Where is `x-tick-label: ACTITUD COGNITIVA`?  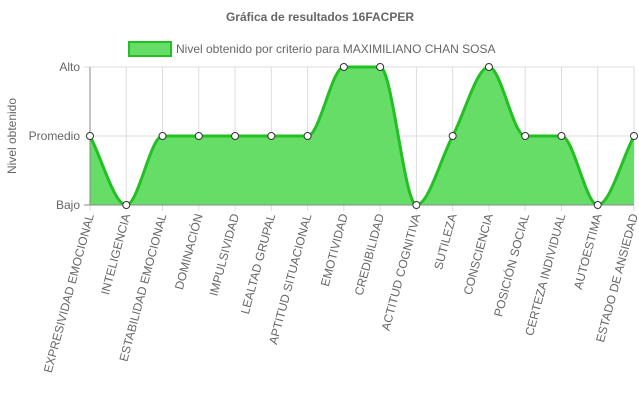
x-tick-label: ACTITUD COGNITIVA is located at coordinates (401, 272).